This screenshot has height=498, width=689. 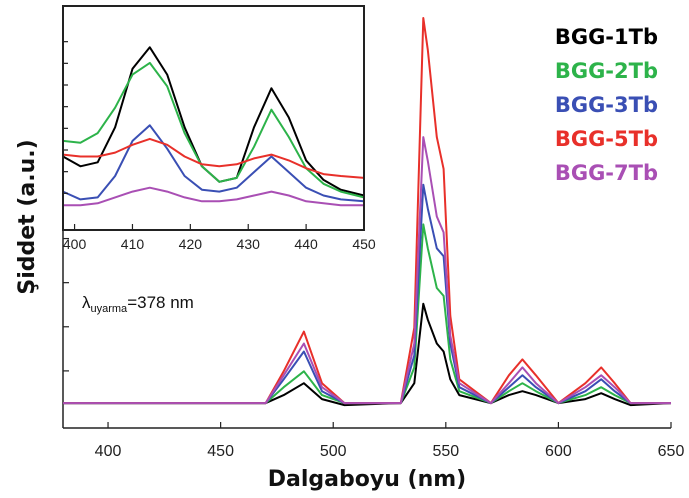 I want to click on main-x-tick-label: 450, so click(x=220, y=451).